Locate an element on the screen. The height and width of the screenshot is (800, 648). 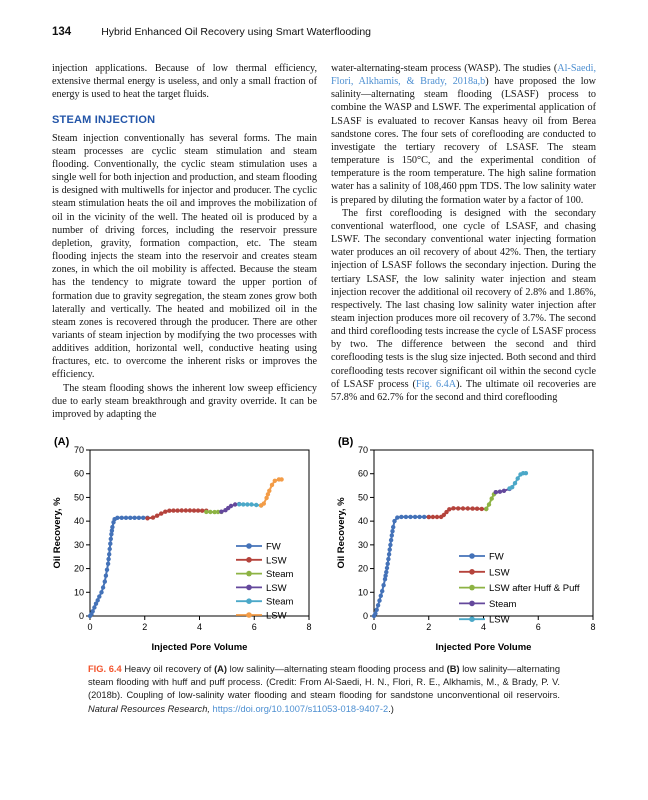
section-heading-steam-injection: STEAM INJECTION is located at coordinates (104, 120).